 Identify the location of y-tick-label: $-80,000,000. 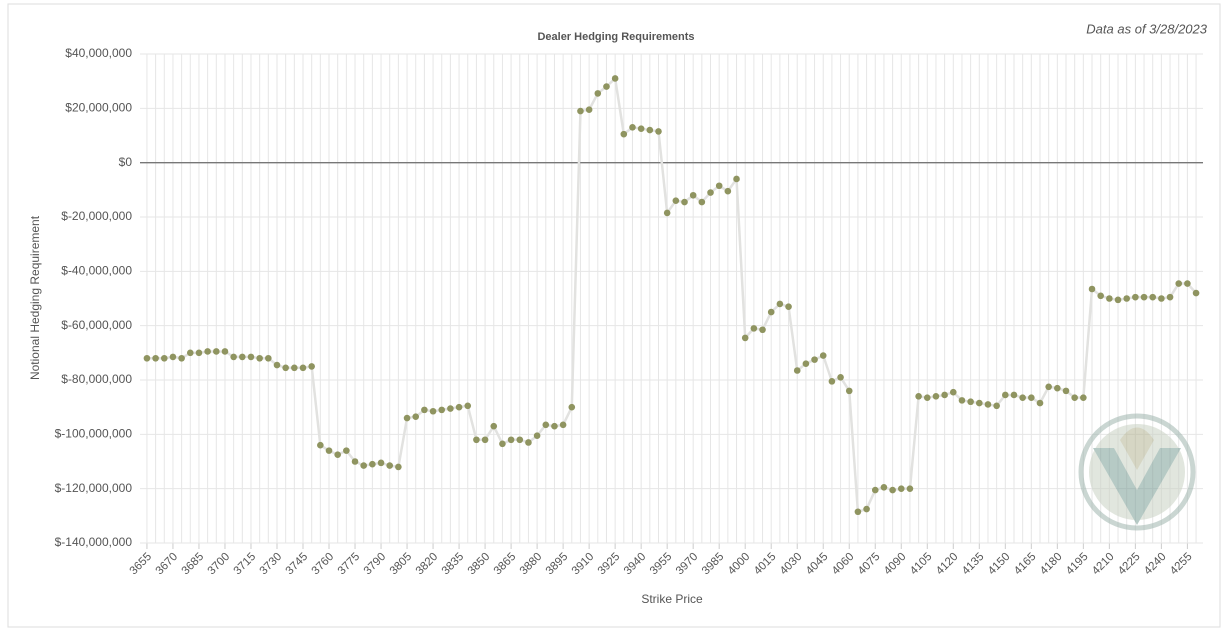
(96, 379).